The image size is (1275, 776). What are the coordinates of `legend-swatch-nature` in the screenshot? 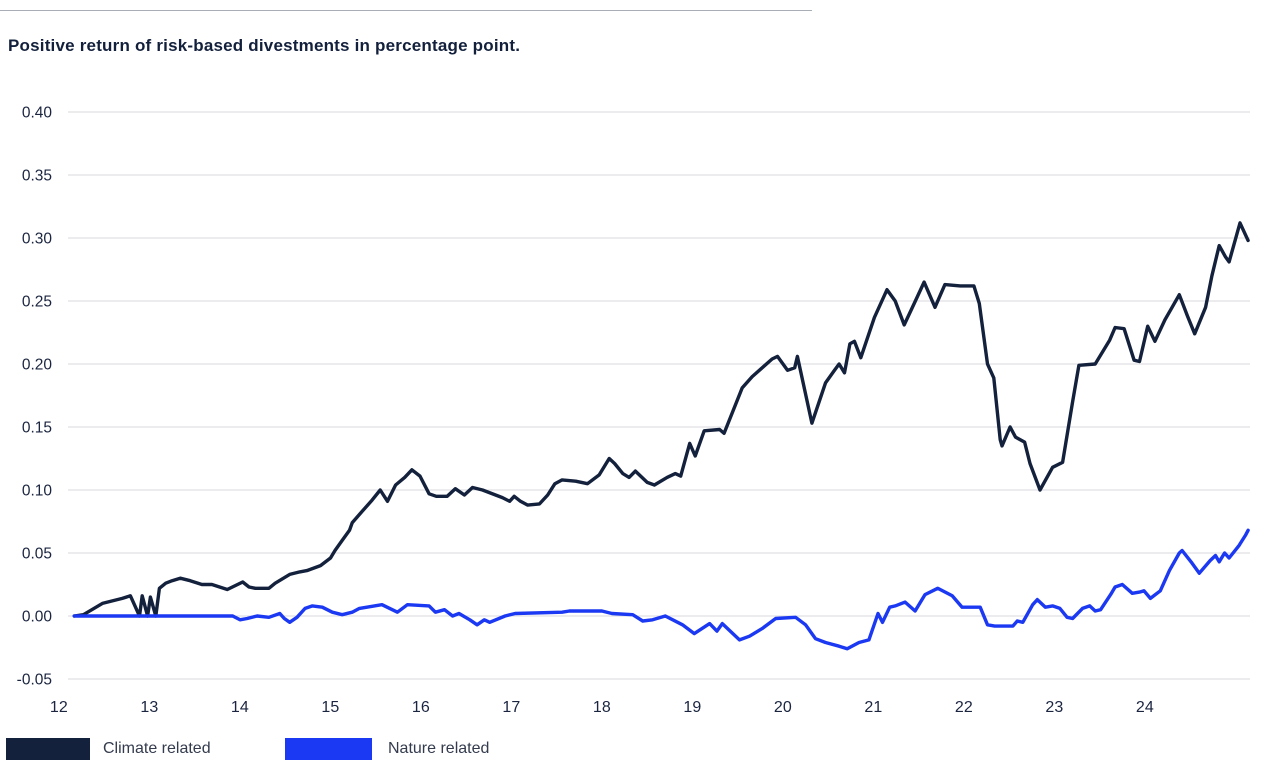 It's located at (328, 749).